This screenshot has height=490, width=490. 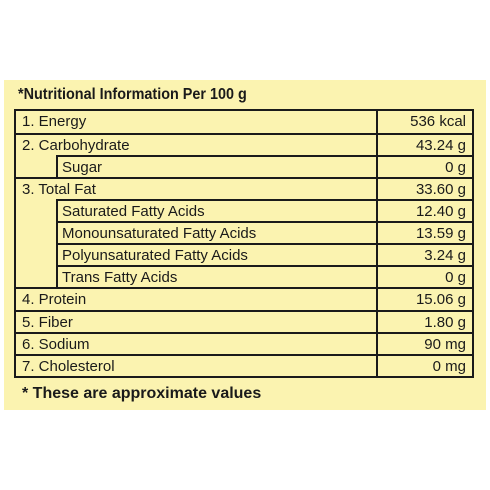 I want to click on nutrient-value: 536 kcal, so click(x=438, y=121).